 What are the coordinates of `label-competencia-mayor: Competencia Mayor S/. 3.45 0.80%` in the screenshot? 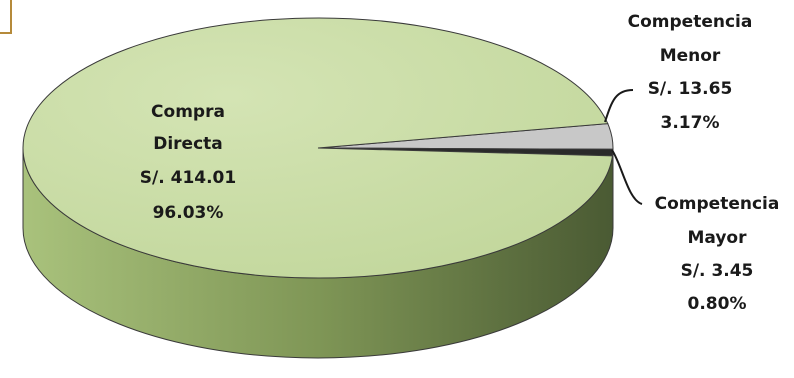 It's located at (717, 254).